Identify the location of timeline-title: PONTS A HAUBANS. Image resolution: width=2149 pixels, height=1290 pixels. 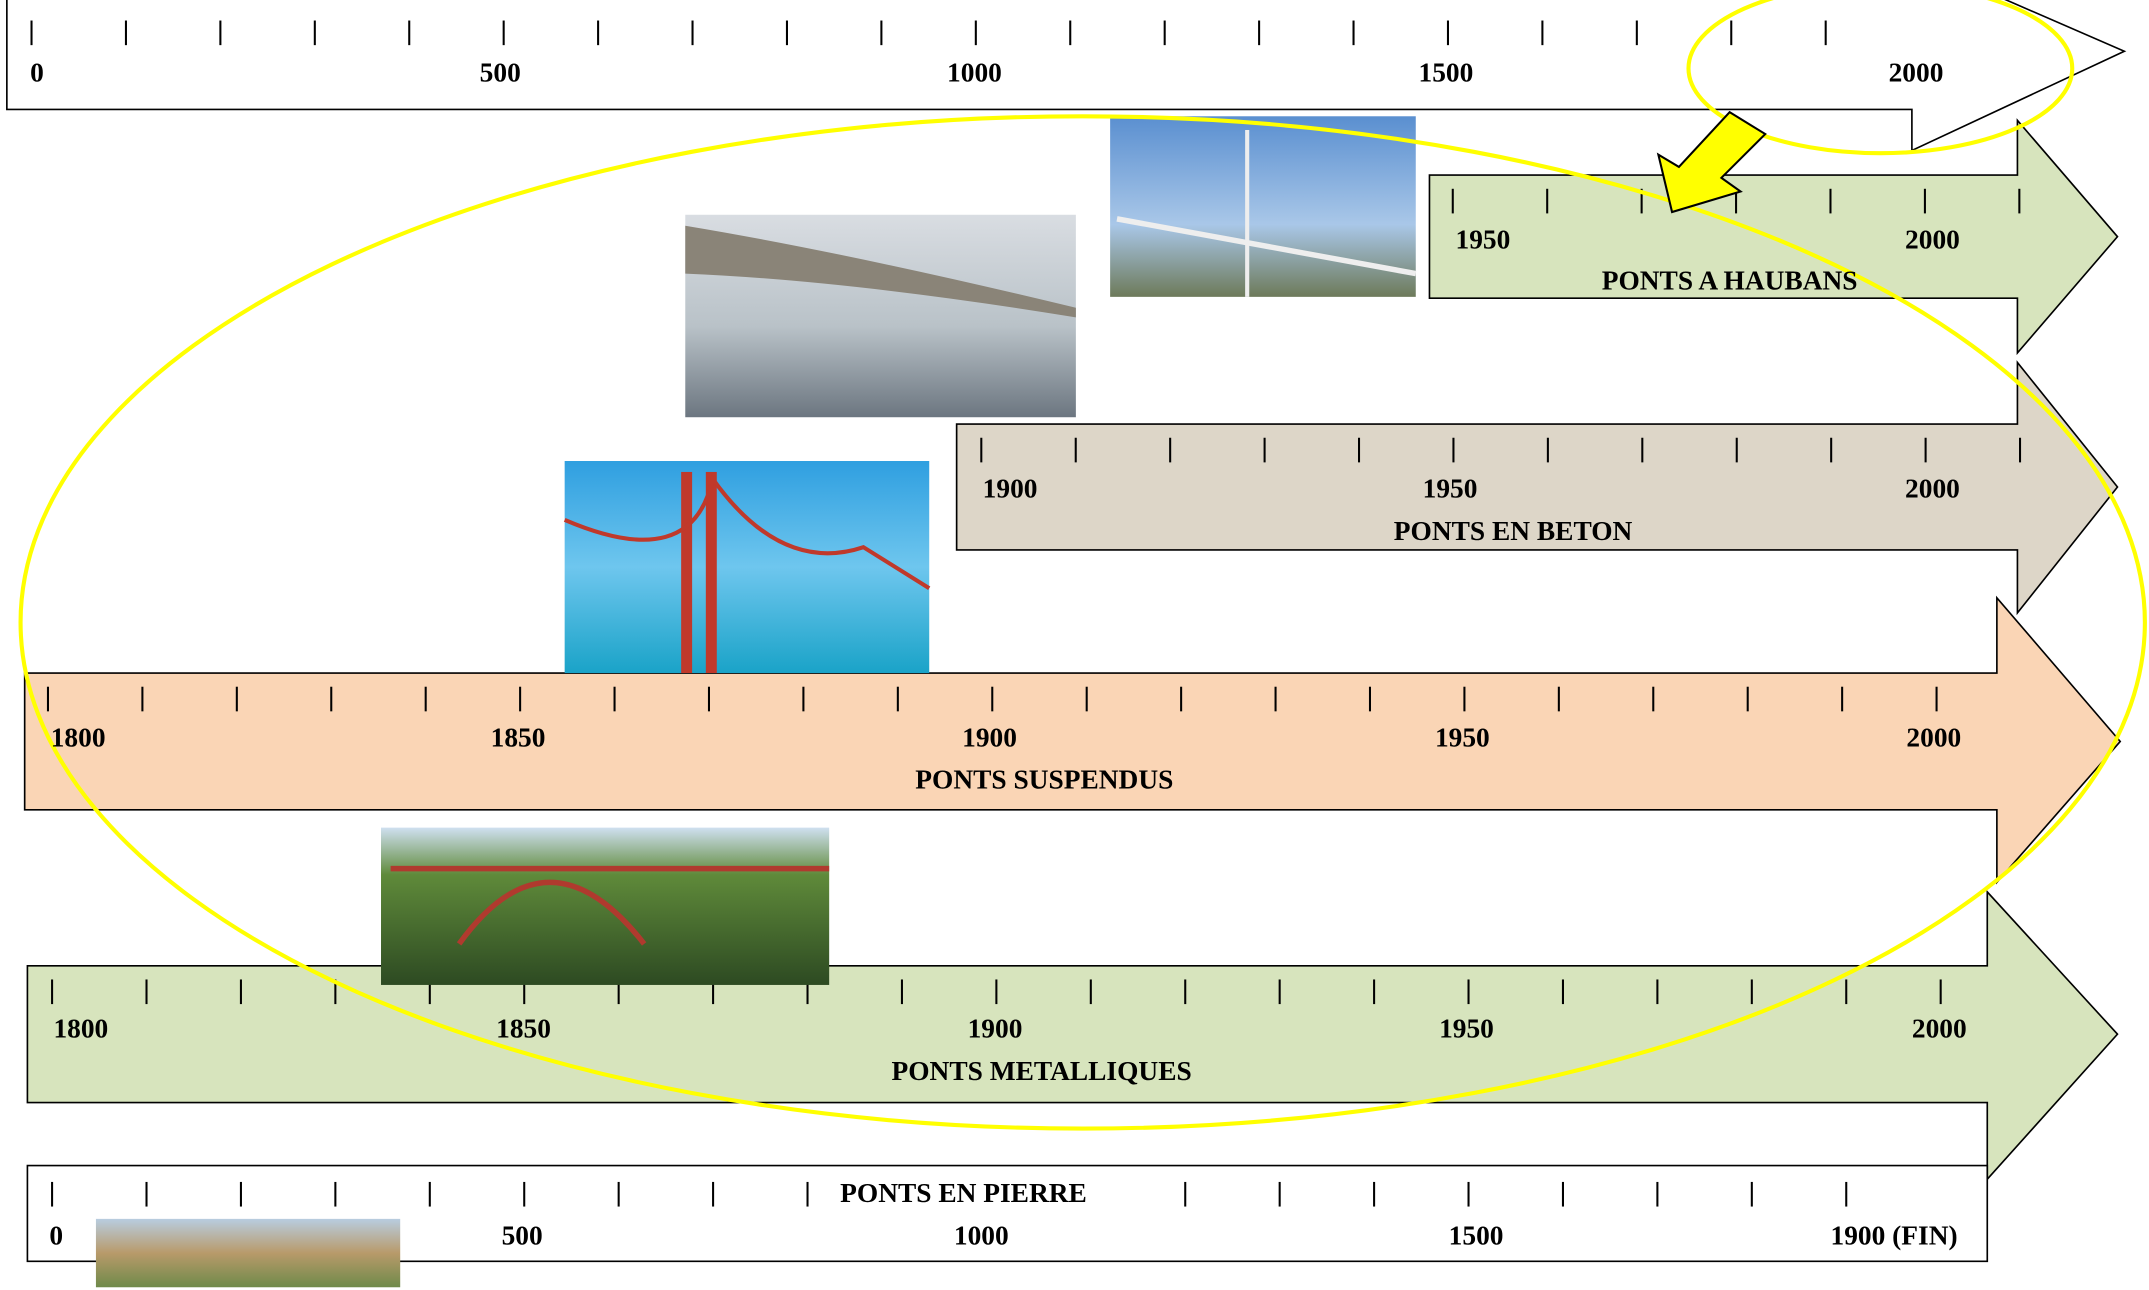
(1730, 280).